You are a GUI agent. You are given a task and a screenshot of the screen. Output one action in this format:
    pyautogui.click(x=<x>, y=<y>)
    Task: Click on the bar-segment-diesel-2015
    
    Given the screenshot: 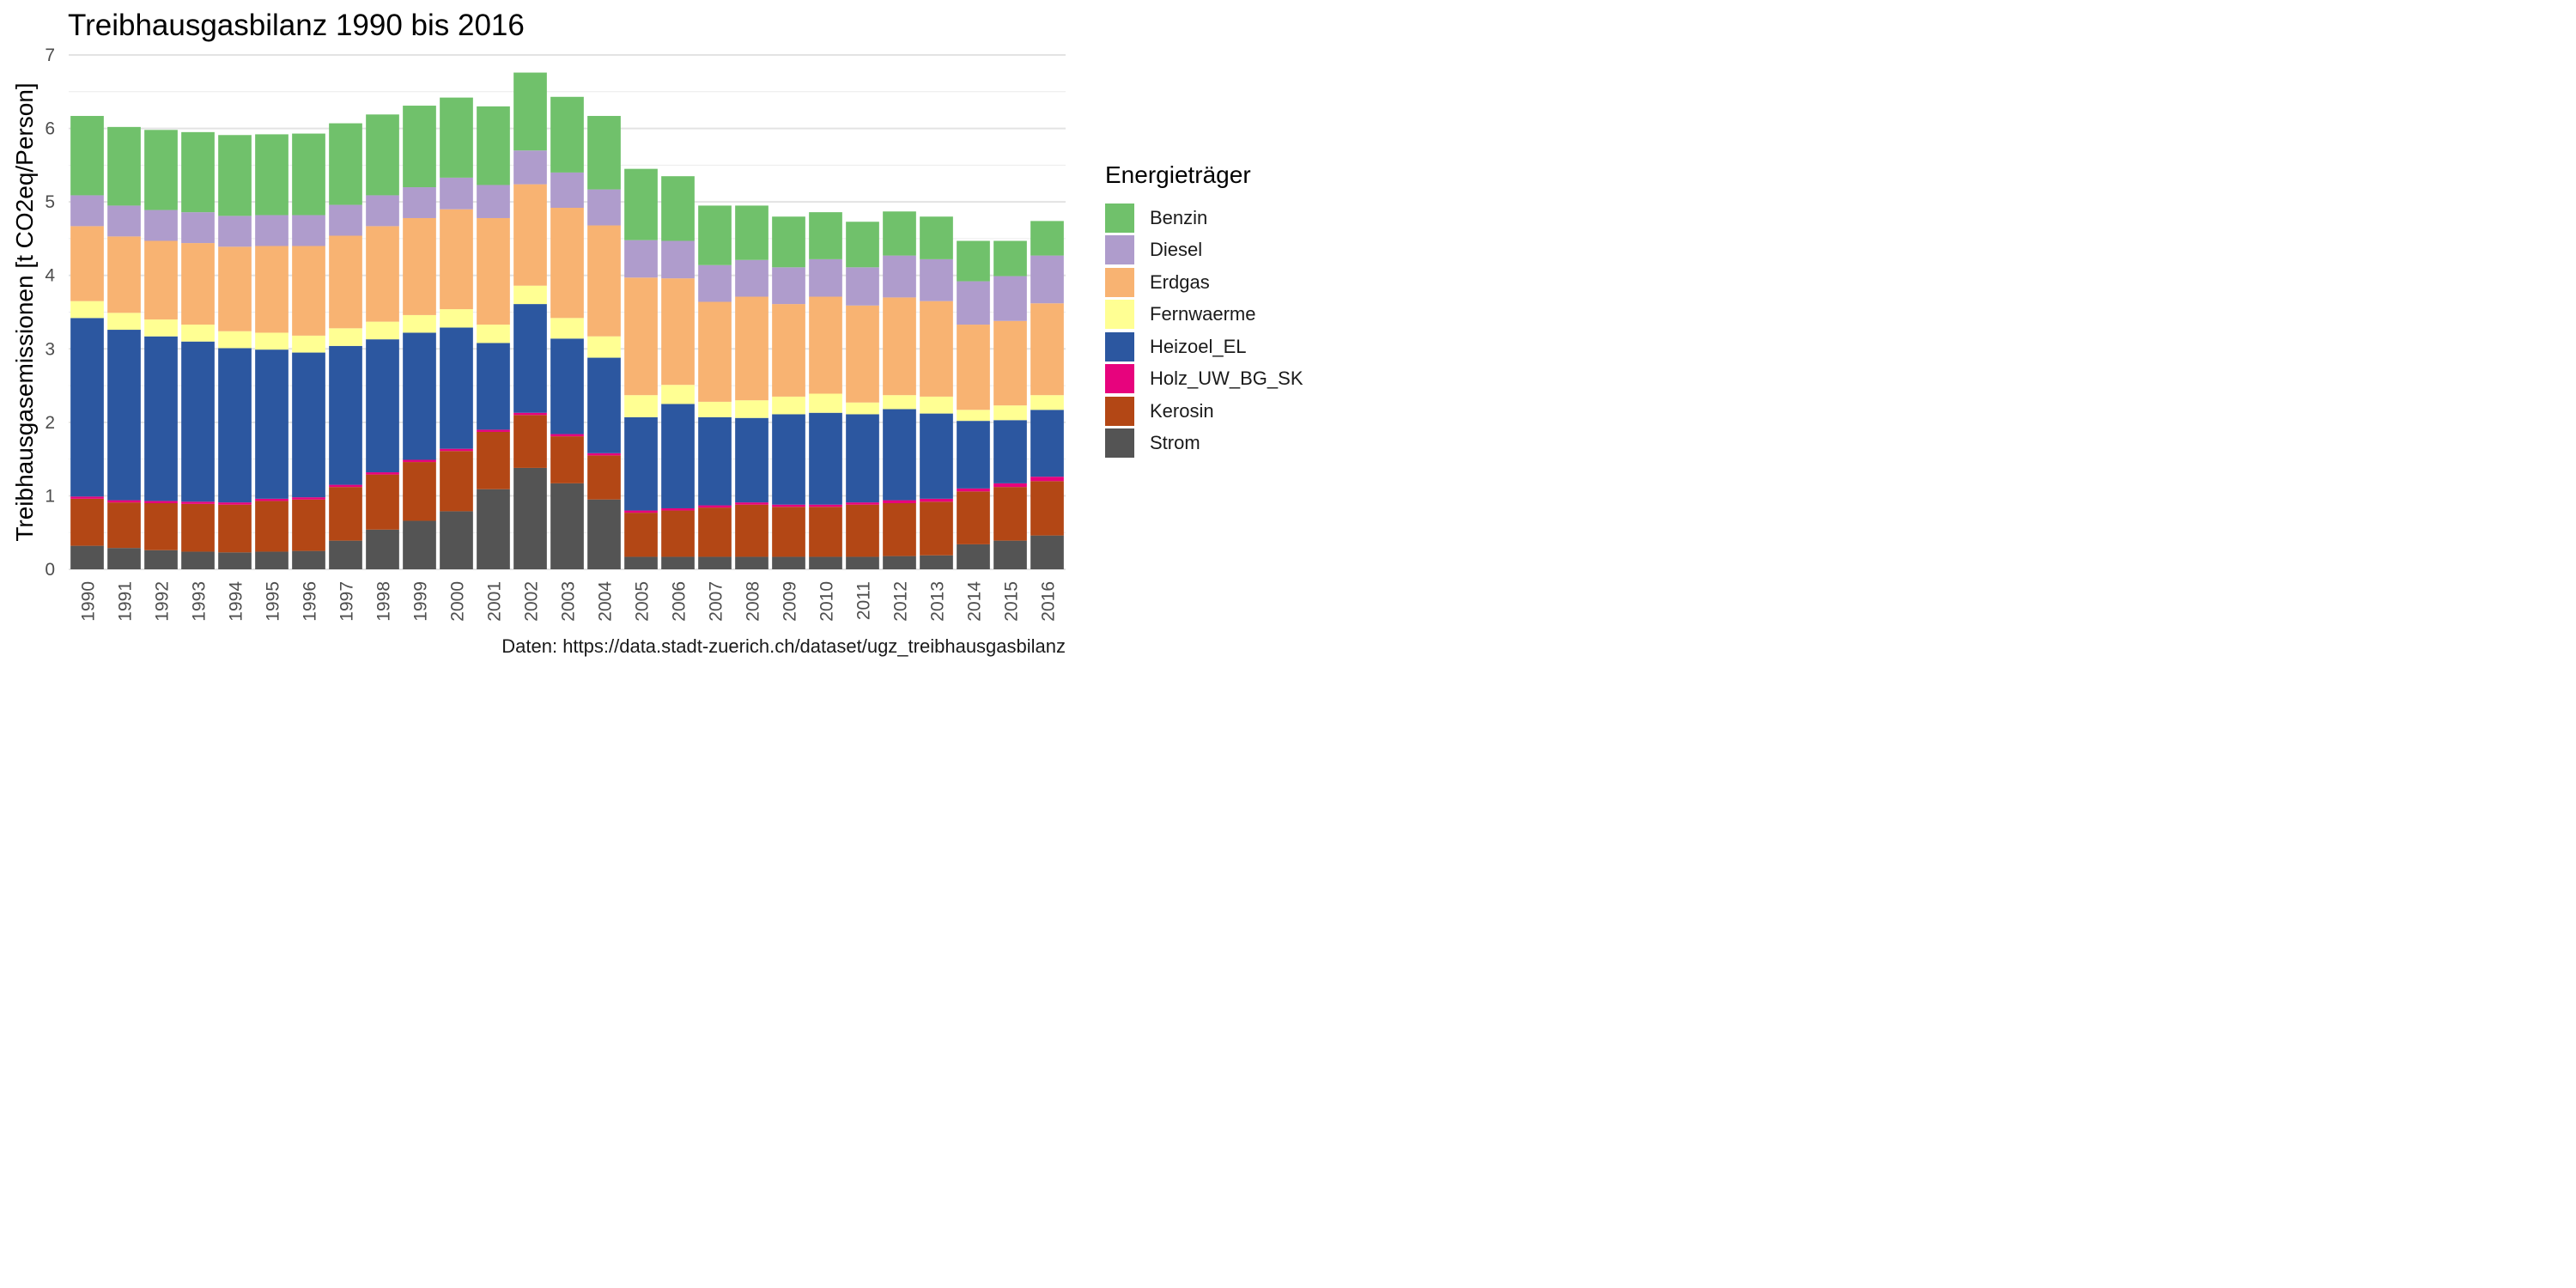 What is the action you would take?
    pyautogui.click(x=1010, y=298)
    